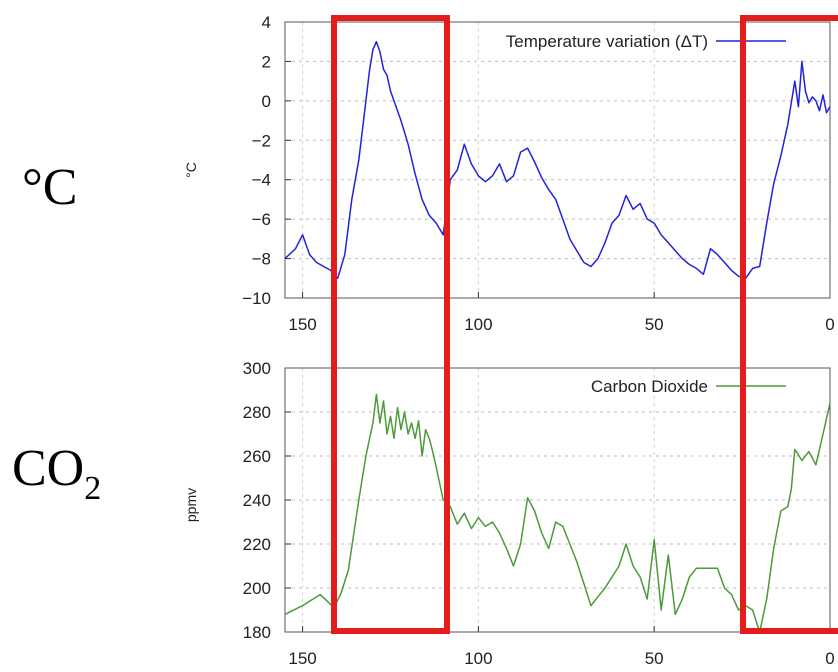 Image resolution: width=838 pixels, height=672 pixels. What do you see at coordinates (266, 22) in the screenshot?
I see `temp-y-tick-label: 4` at bounding box center [266, 22].